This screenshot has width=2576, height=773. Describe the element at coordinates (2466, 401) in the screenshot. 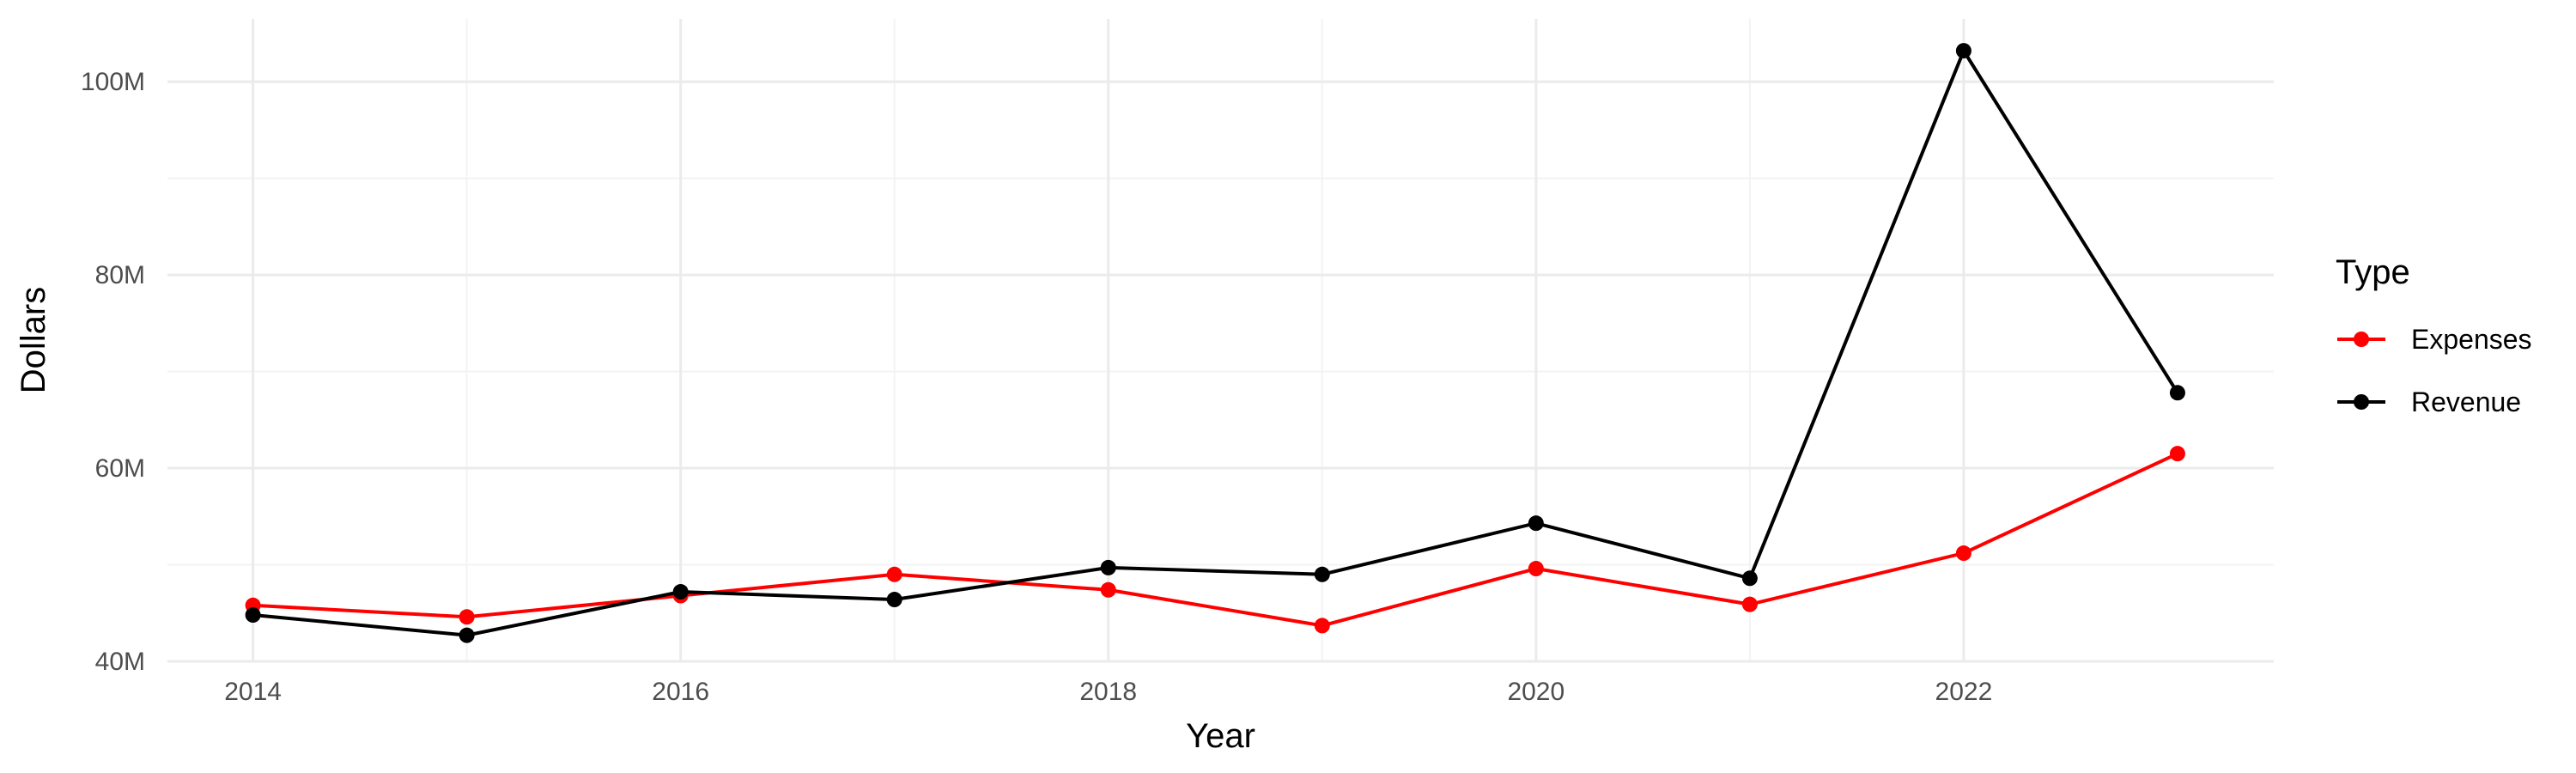

I see `legend-label: Revenue` at that location.